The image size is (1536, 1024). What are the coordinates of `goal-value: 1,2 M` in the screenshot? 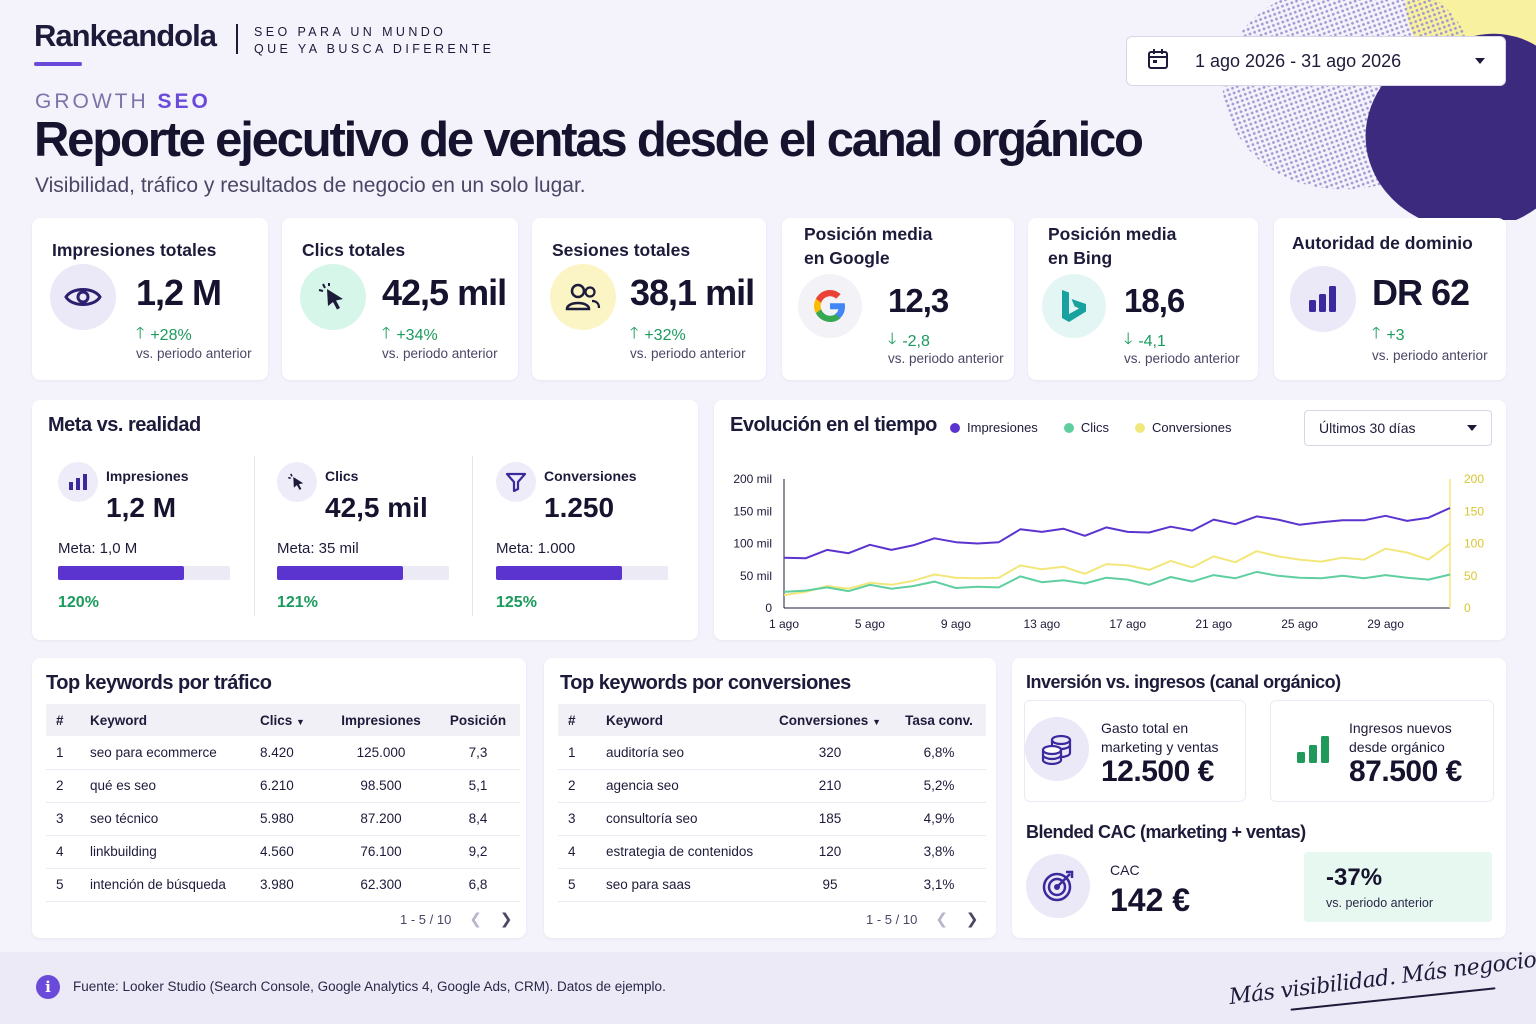 It's located at (141, 507).